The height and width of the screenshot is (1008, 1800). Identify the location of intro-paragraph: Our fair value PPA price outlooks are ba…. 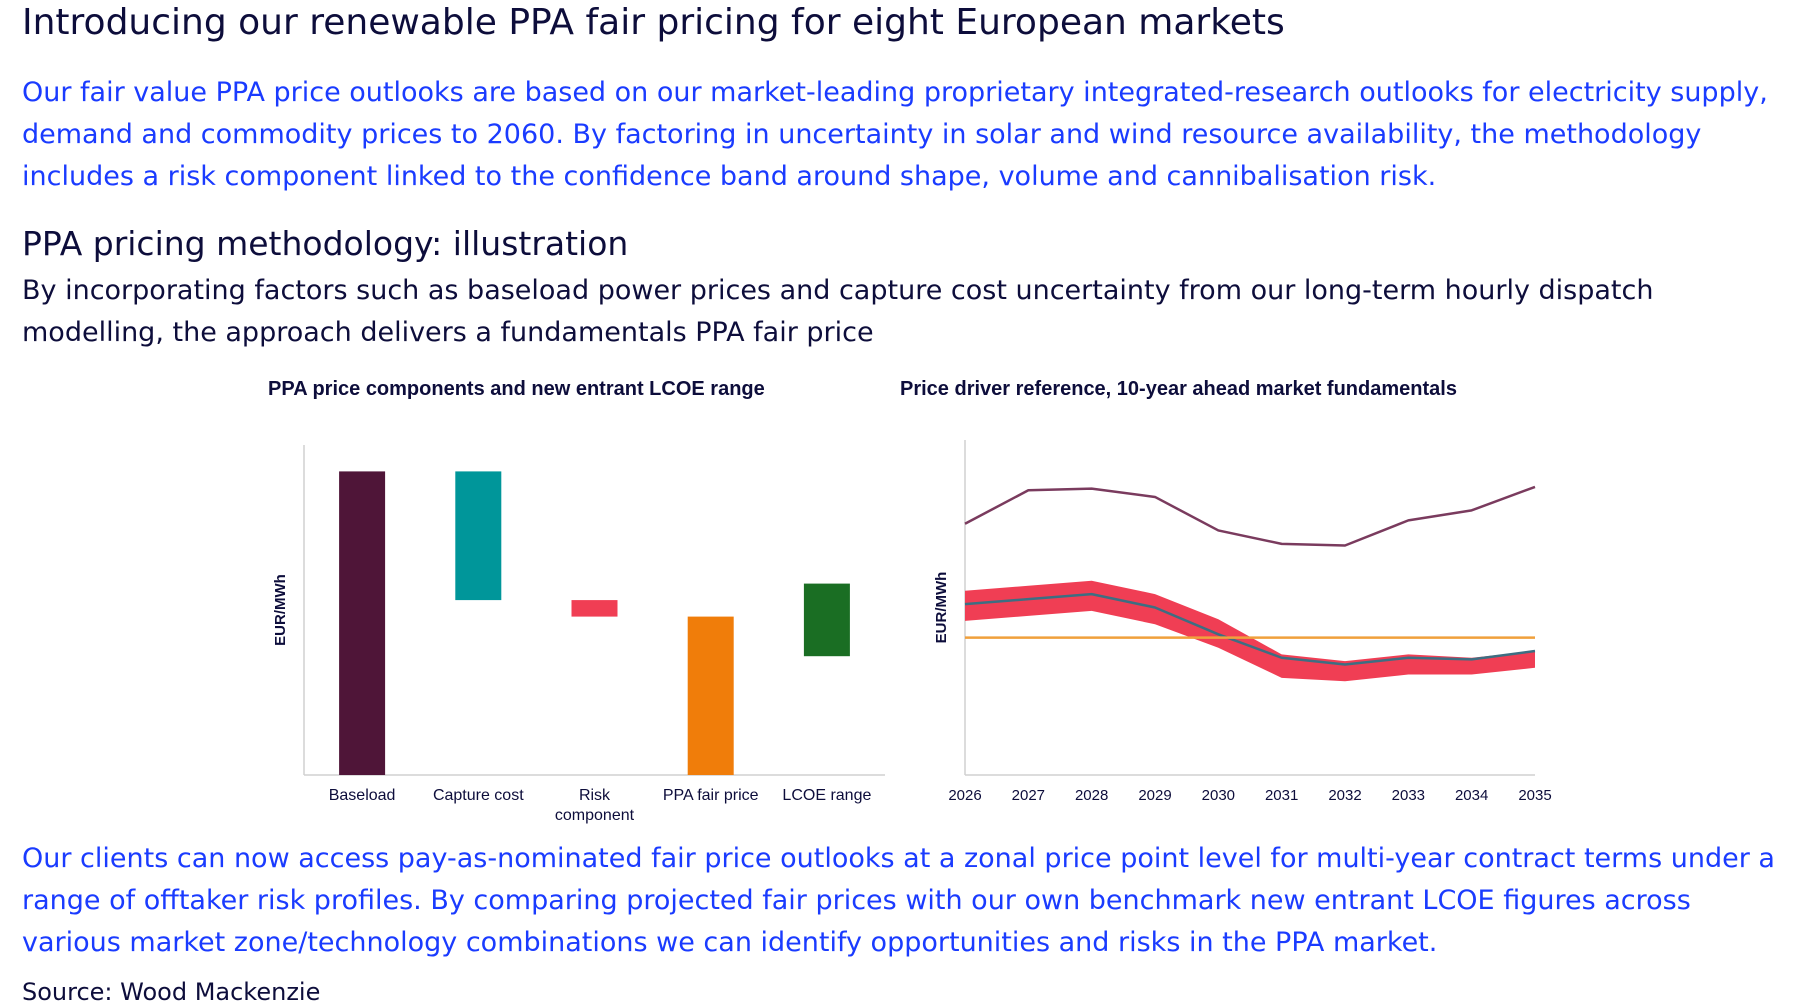
(895, 134).